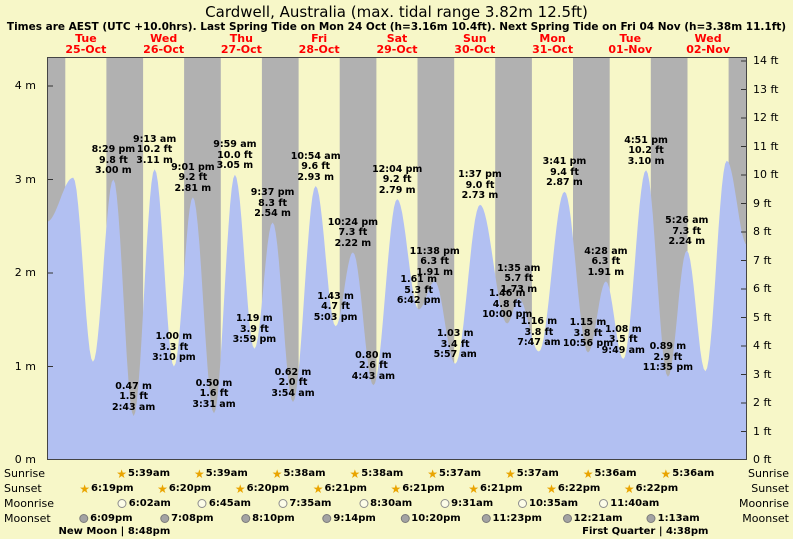 The image size is (793, 539). What do you see at coordinates (23, 488) in the screenshot?
I see `row-label-left: Sunset` at bounding box center [23, 488].